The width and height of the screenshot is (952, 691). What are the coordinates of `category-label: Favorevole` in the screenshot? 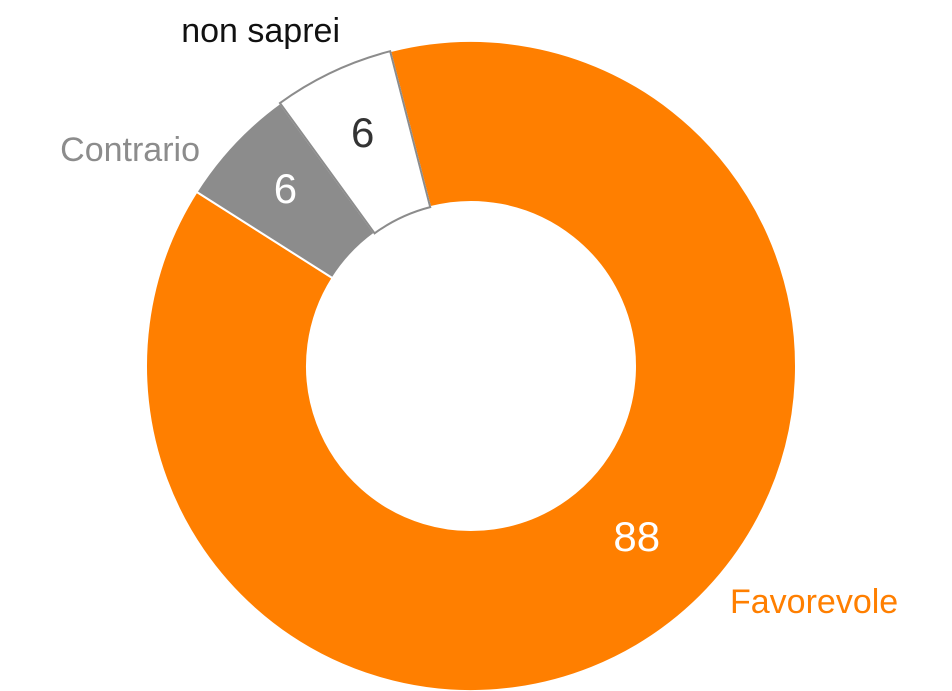 It's located at (814, 602).